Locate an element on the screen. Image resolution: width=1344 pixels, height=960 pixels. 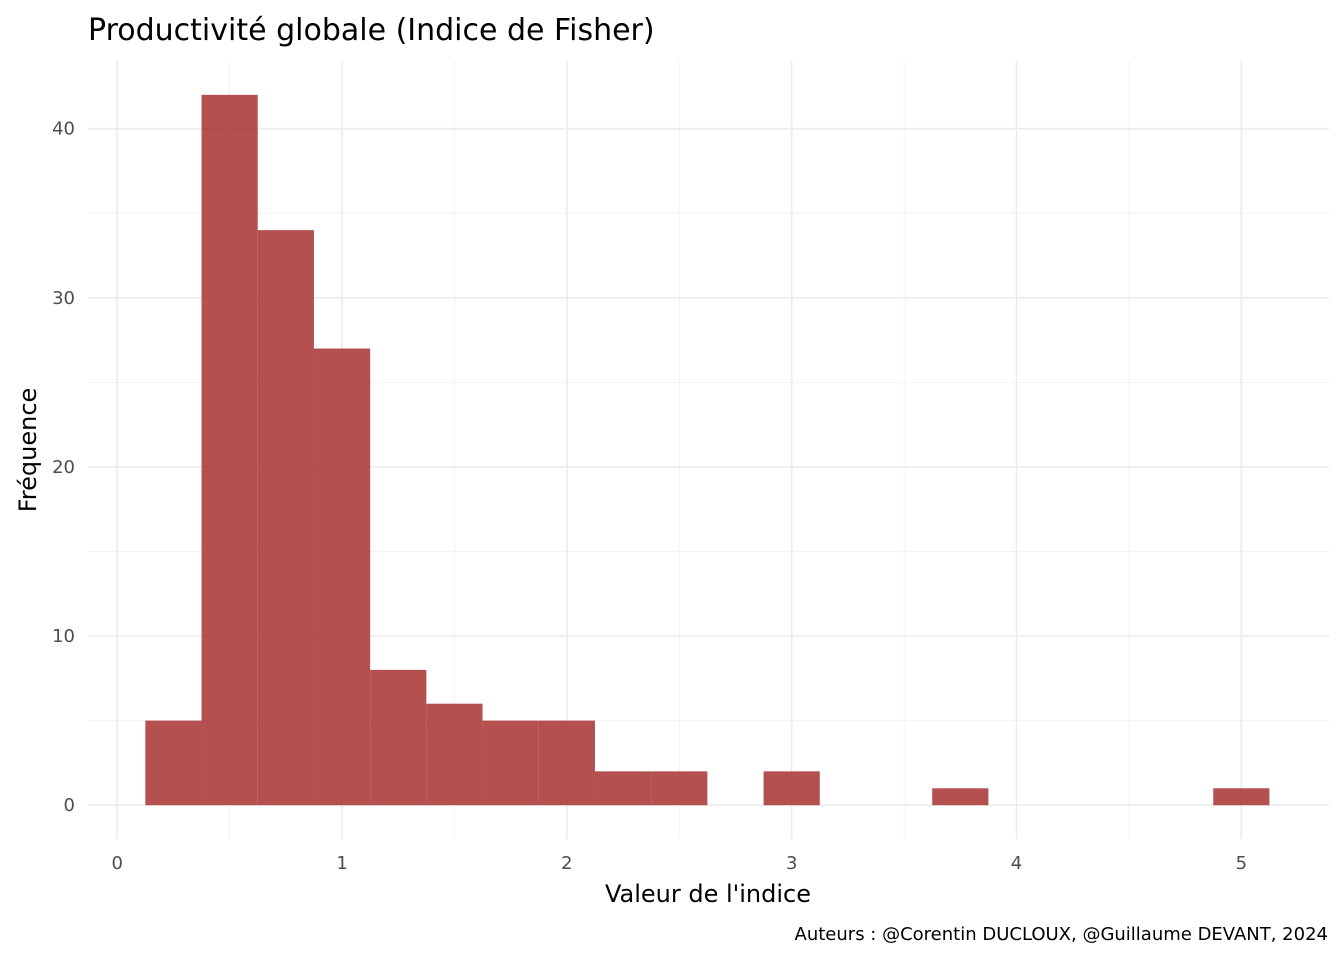
chart-title: Productivité globale (Indice de Fisher) is located at coordinates (371, 30).